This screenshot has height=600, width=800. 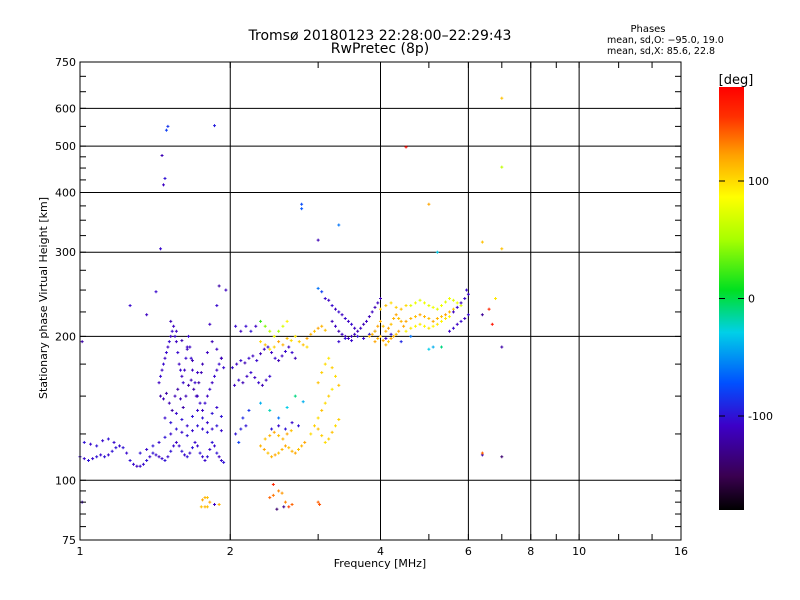 What do you see at coordinates (530, 551) in the screenshot?
I see `x-tick-label: 8` at bounding box center [530, 551].